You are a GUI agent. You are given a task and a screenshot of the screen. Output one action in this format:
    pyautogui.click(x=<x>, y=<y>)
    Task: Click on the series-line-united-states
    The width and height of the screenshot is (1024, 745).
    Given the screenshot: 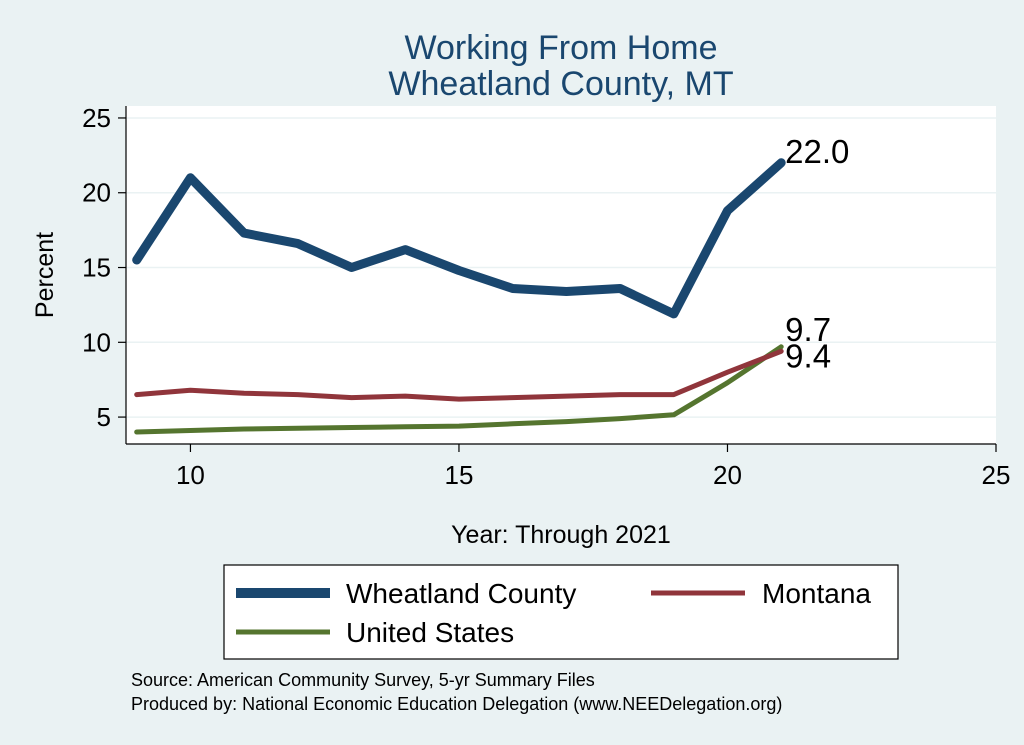 What is the action you would take?
    pyautogui.click(x=459, y=389)
    